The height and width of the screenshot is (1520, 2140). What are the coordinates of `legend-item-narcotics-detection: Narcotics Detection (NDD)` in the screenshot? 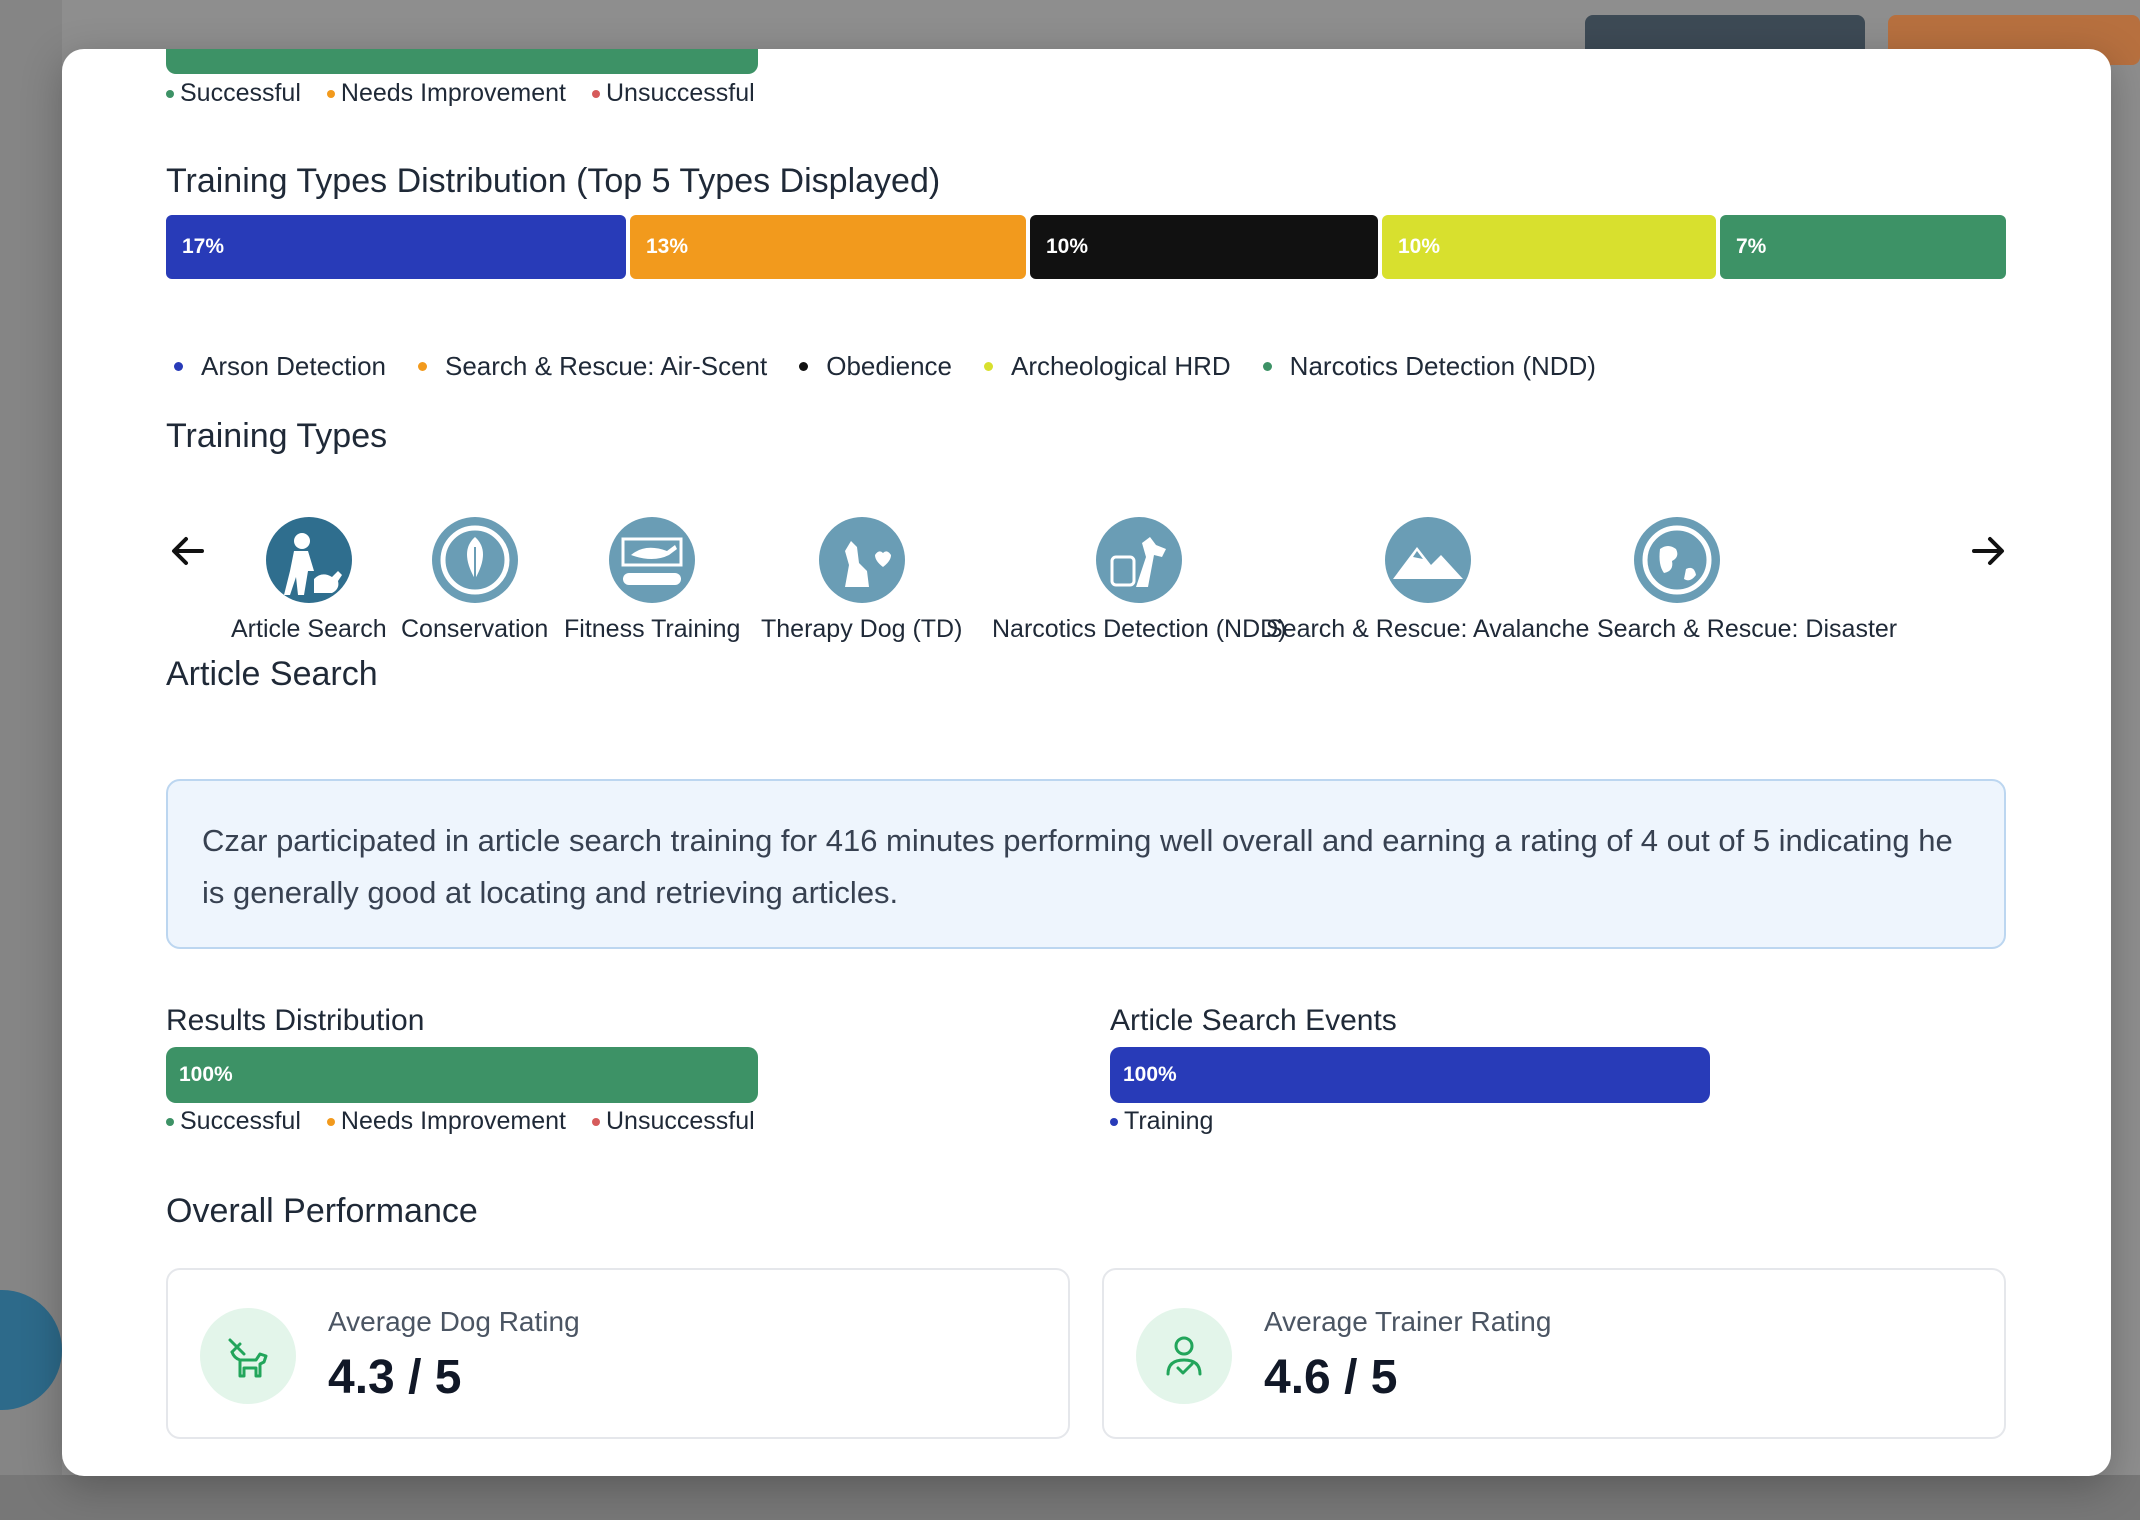 It's located at (1429, 366).